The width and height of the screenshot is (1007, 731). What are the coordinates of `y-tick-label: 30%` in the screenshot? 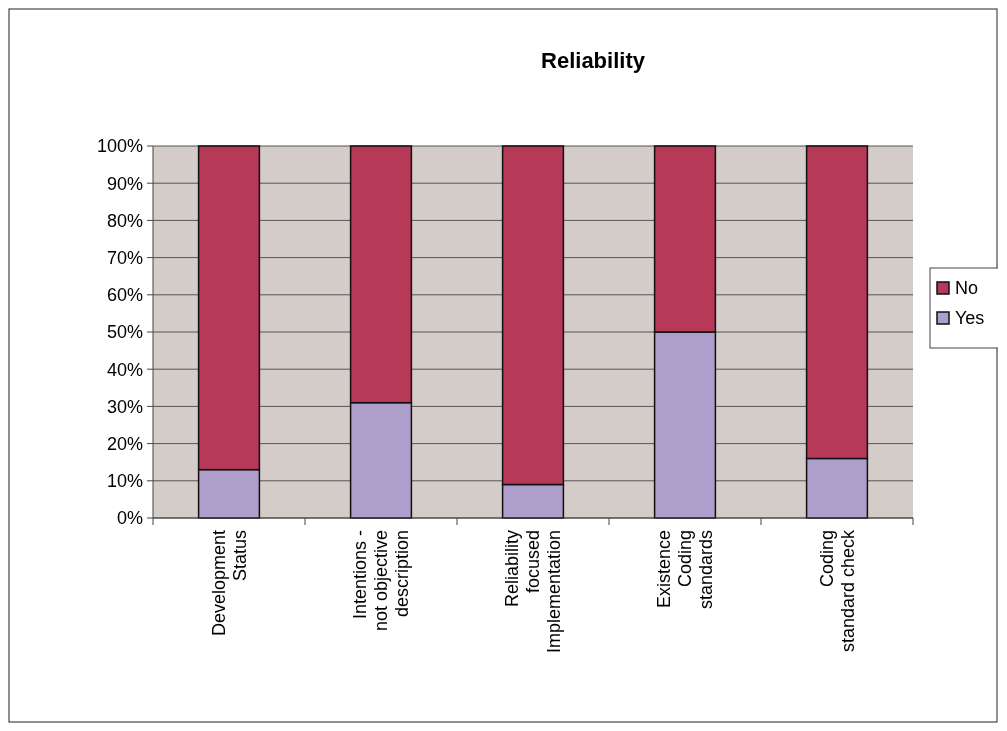 It's located at (124, 406).